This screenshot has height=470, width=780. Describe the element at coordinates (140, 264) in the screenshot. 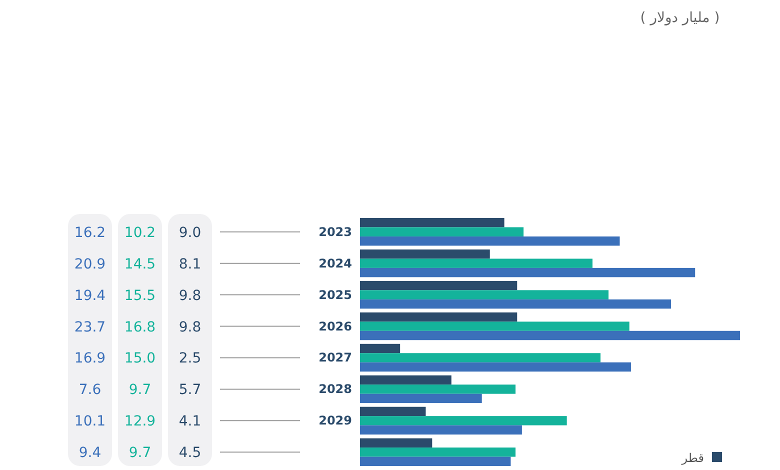

I see `data-label: 14.5` at that location.